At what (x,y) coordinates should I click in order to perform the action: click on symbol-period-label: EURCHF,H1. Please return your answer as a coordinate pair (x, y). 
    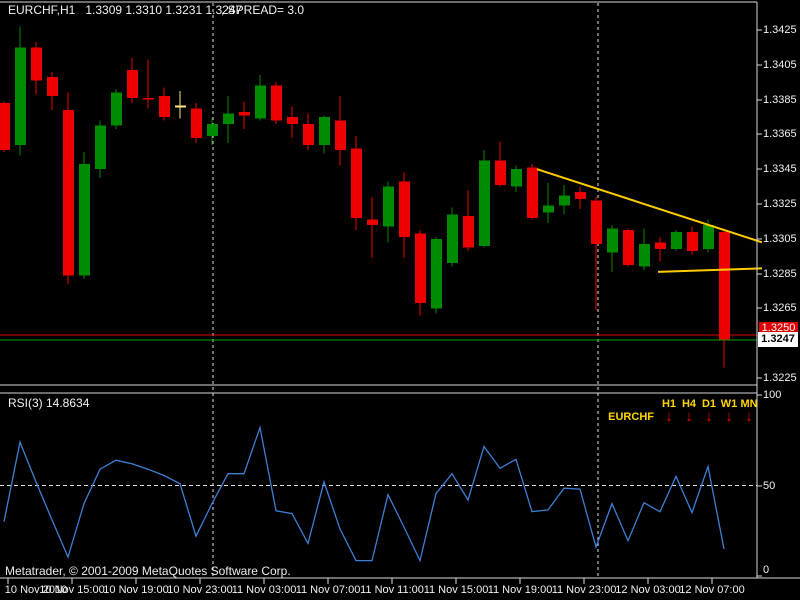
    Looking at the image, I should click on (42, 10).